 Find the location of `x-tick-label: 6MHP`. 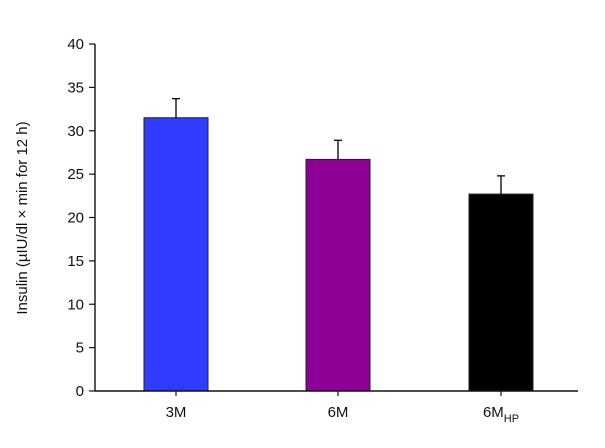

x-tick-label: 6MHP is located at coordinates (501, 414).